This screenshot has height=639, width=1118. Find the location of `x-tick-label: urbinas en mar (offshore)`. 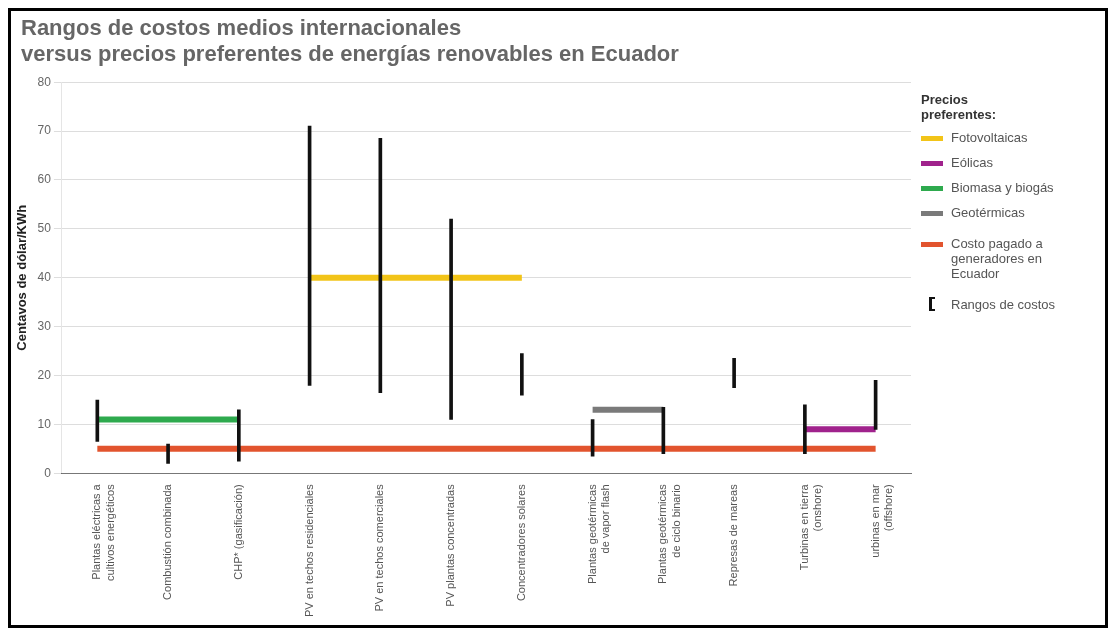

x-tick-label: urbinas en mar (offshore) is located at coordinates (881, 520).